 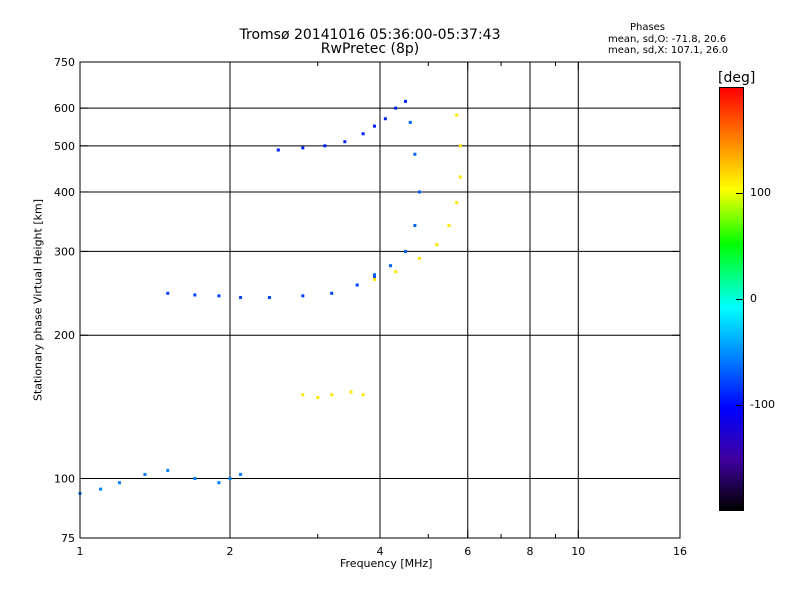 What do you see at coordinates (668, 50) in the screenshot?
I see `phases-x-stats: mean, sd,X: 107.1, 26.0` at bounding box center [668, 50].